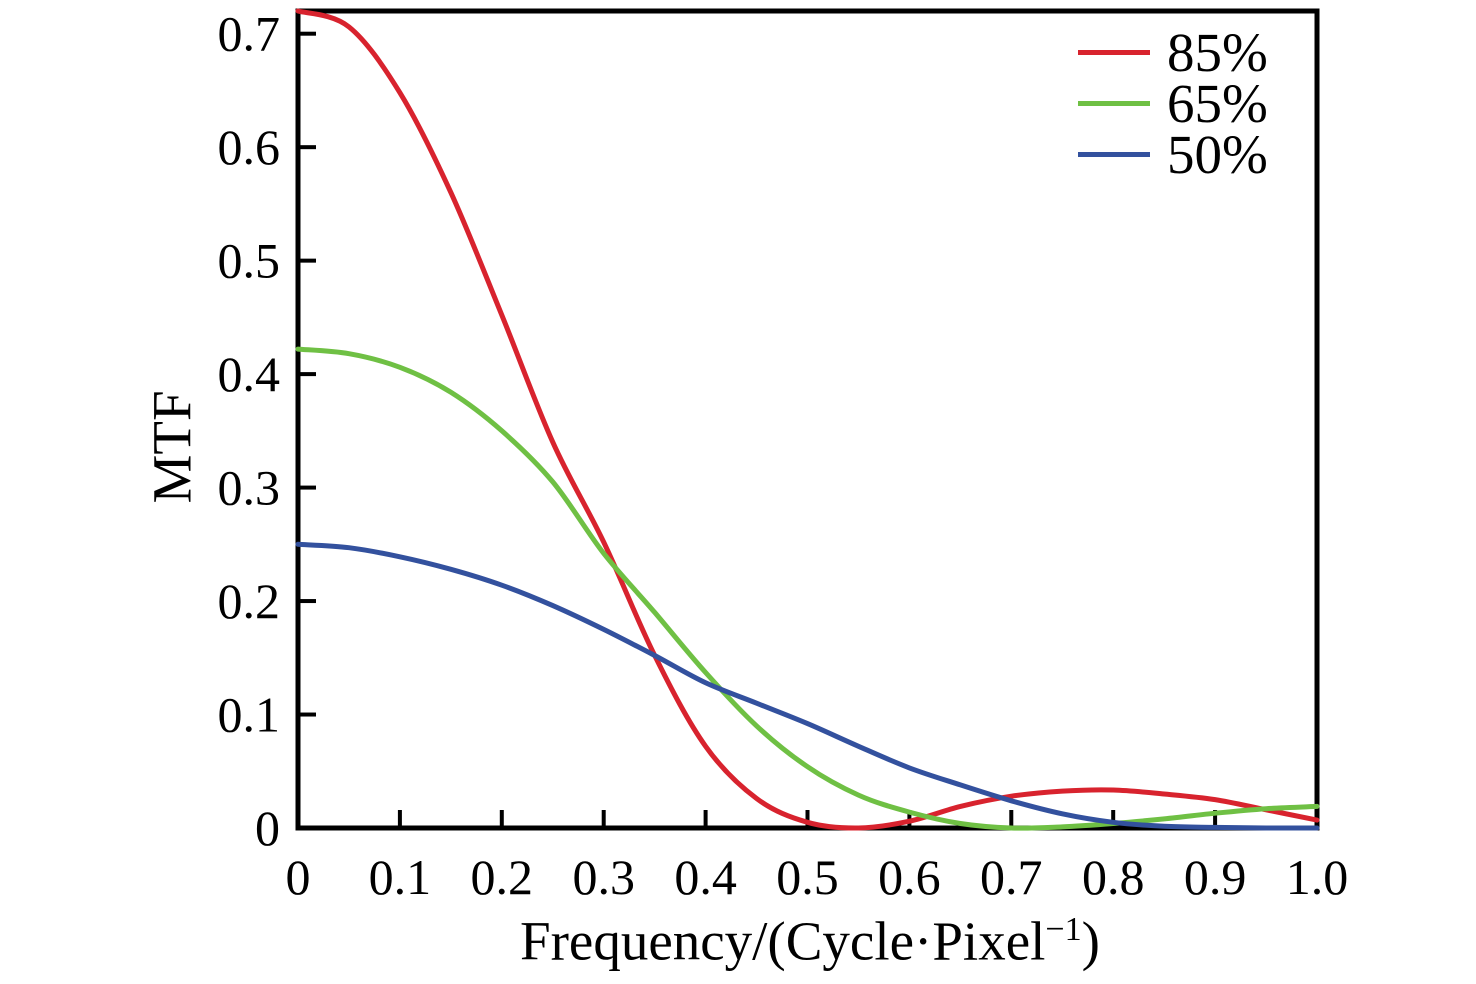 Image resolution: width=1476 pixels, height=984 pixels. I want to click on y-tick-label: 0.4, so click(249, 374).